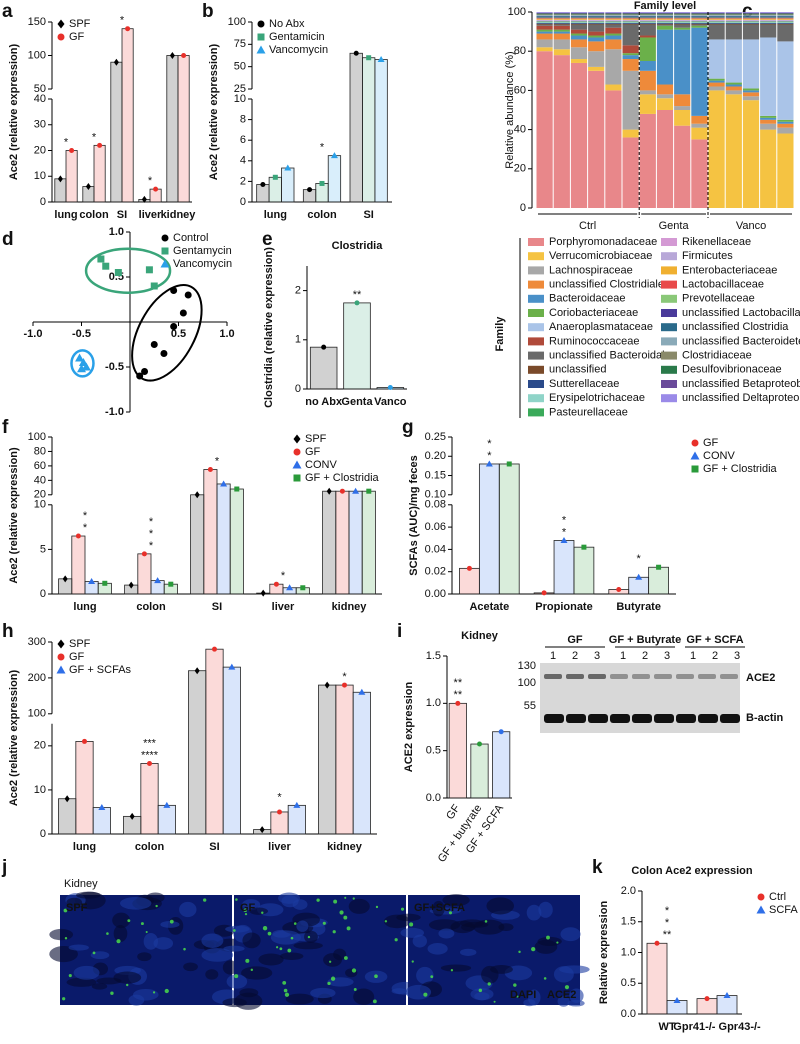  I want to click on y-axis-label: Relative expression, so click(604, 953).